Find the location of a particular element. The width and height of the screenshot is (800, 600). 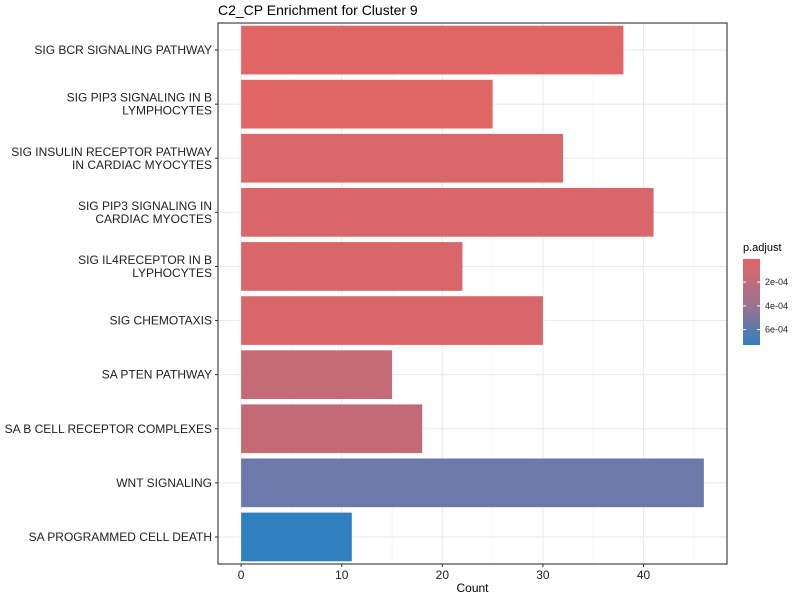

x-axis-ticks: 0 10 20 30 40 is located at coordinates (444, 573).